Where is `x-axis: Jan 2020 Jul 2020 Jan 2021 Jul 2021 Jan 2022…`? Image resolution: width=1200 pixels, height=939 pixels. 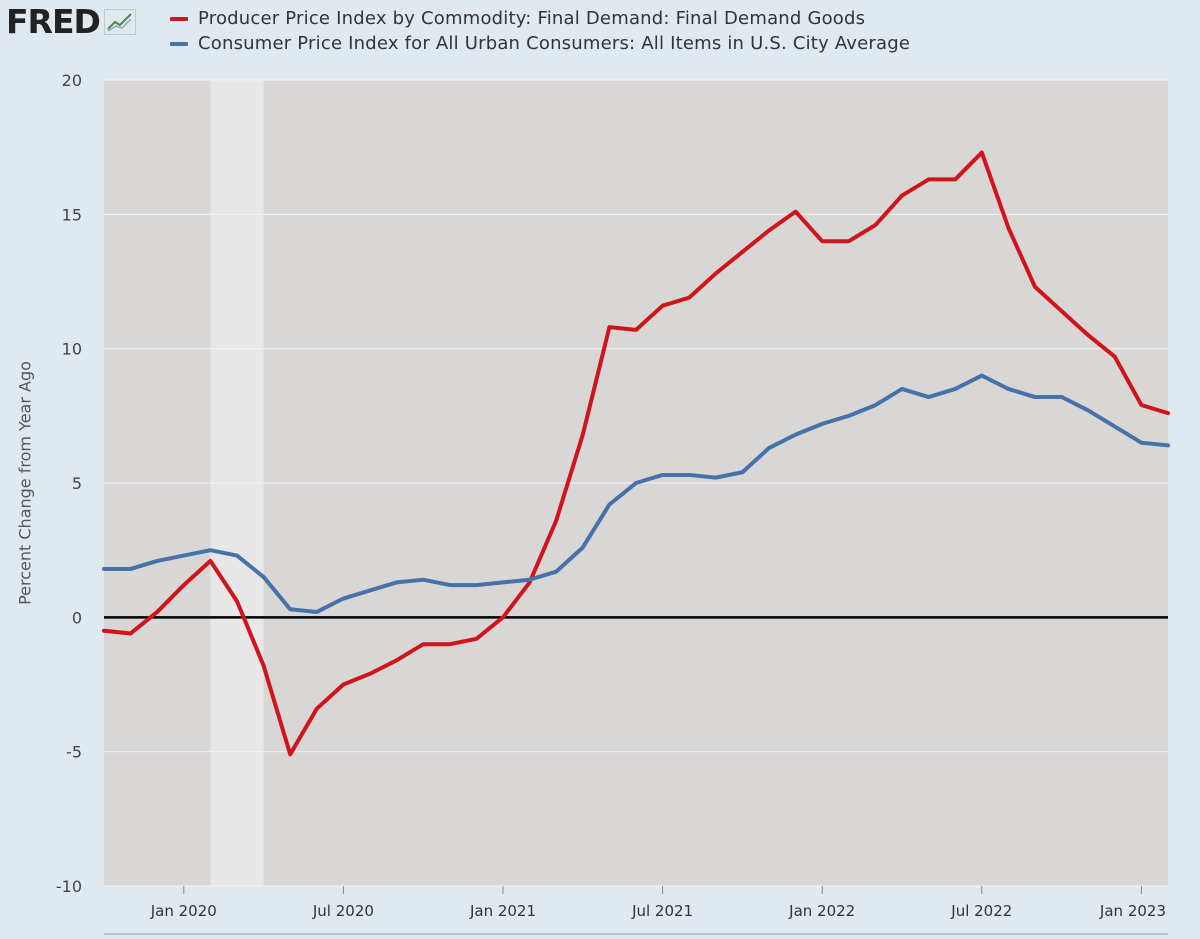 x-axis: Jan 2020 Jul 2020 Jan 2021 Jul 2021 Jan 2022… is located at coordinates (658, 903).